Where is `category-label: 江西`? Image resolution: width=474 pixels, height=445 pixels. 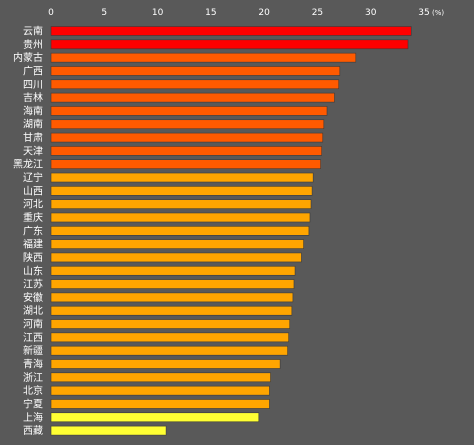
category-label: 江西 is located at coordinates (33, 338).